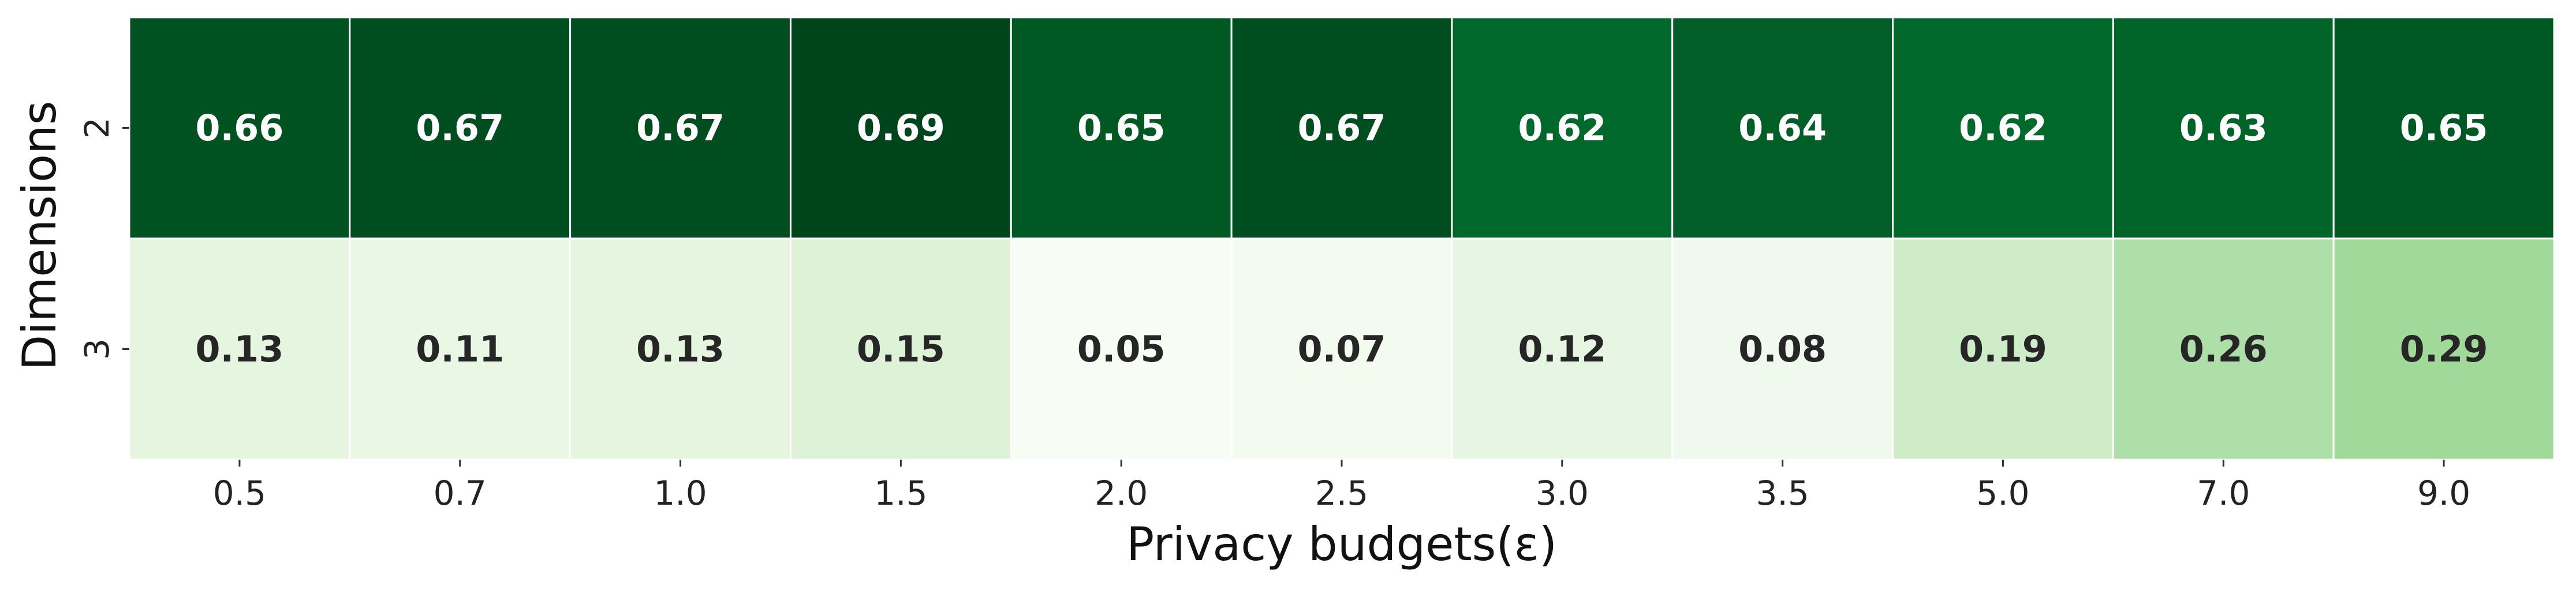 This screenshot has width=2576, height=589. I want to click on x-tick-label: 2.0, so click(1121, 493).